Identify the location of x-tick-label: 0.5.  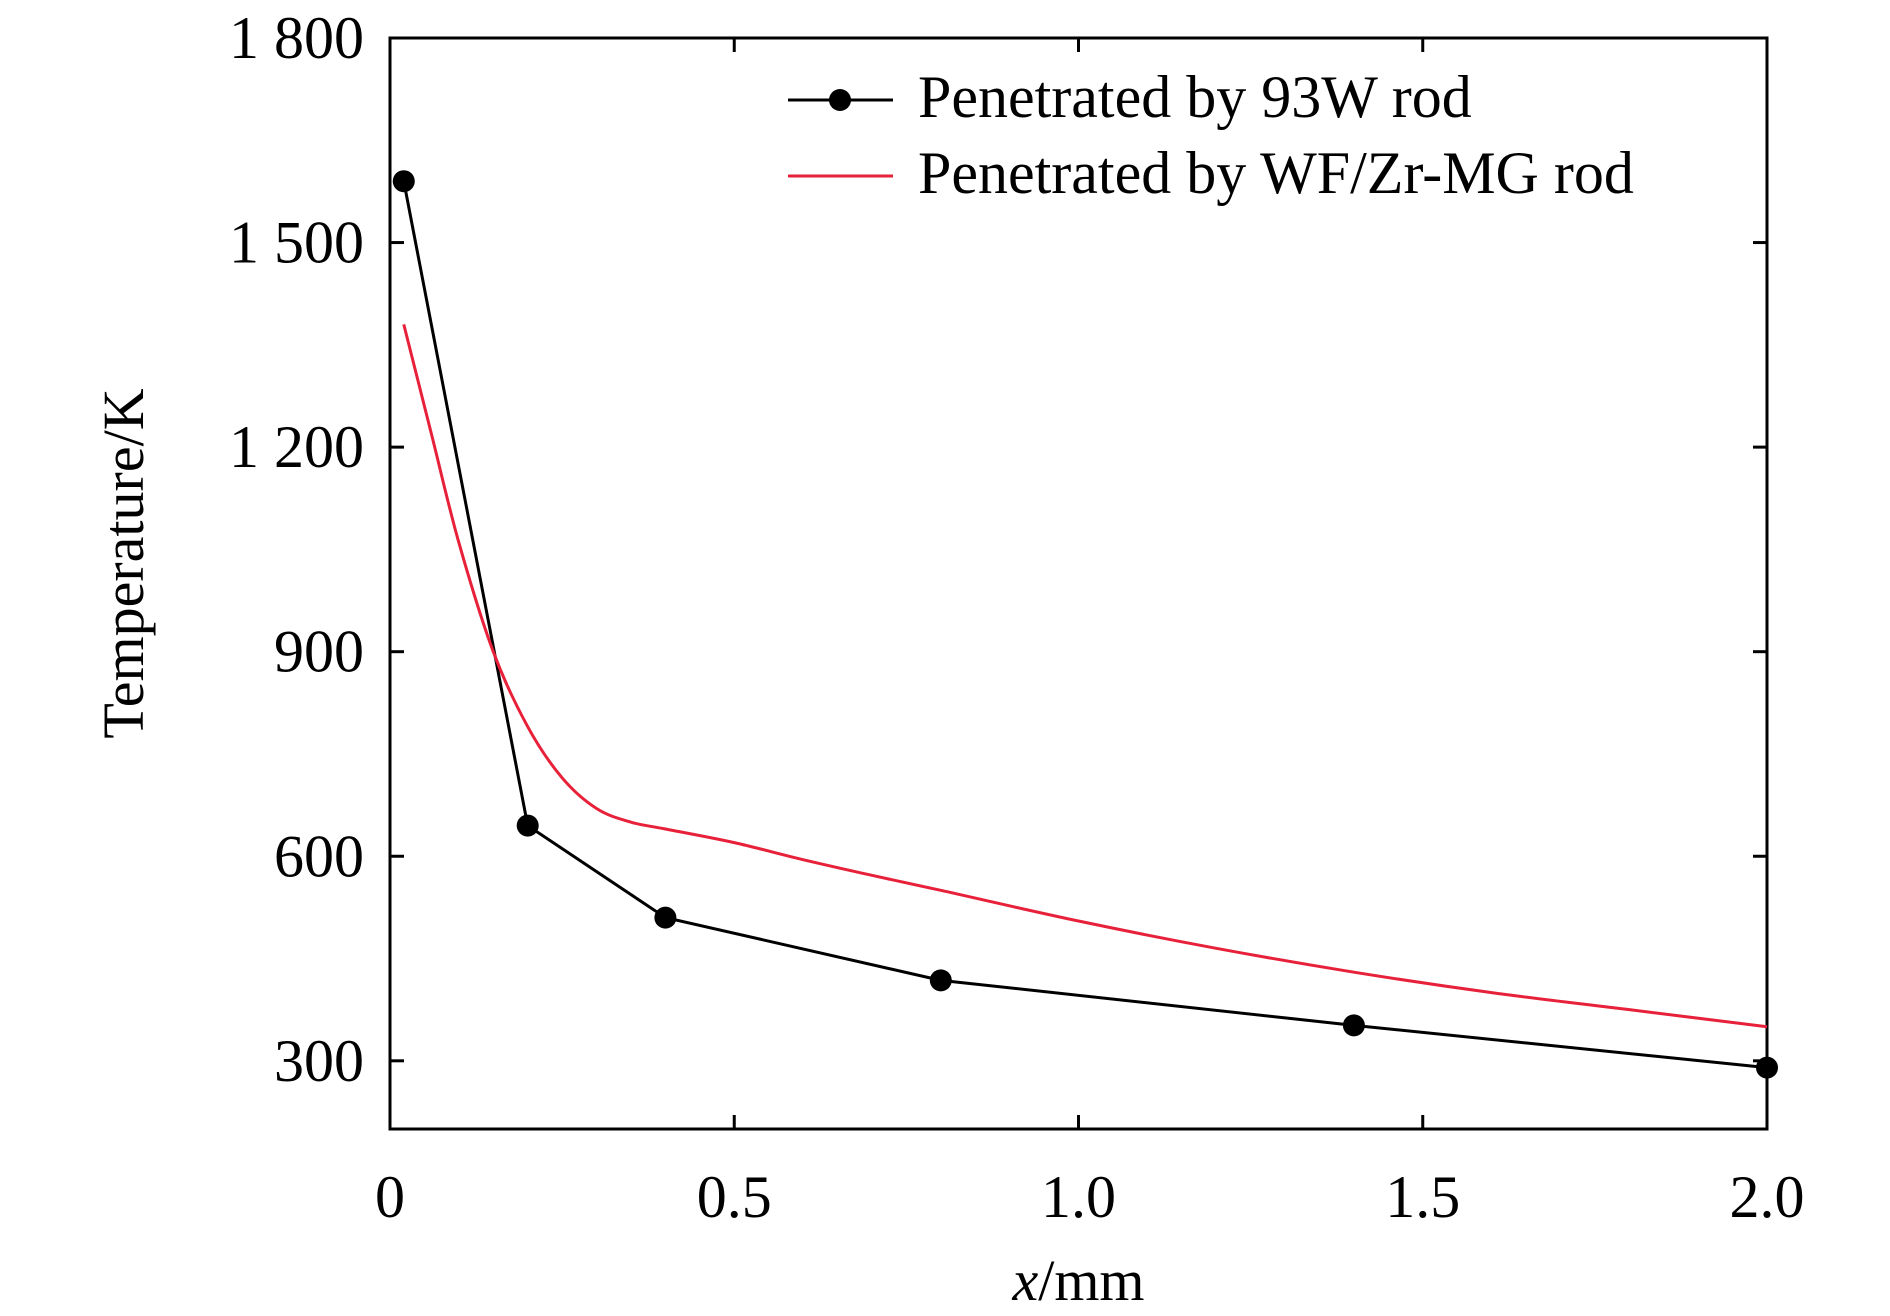
(734, 1197).